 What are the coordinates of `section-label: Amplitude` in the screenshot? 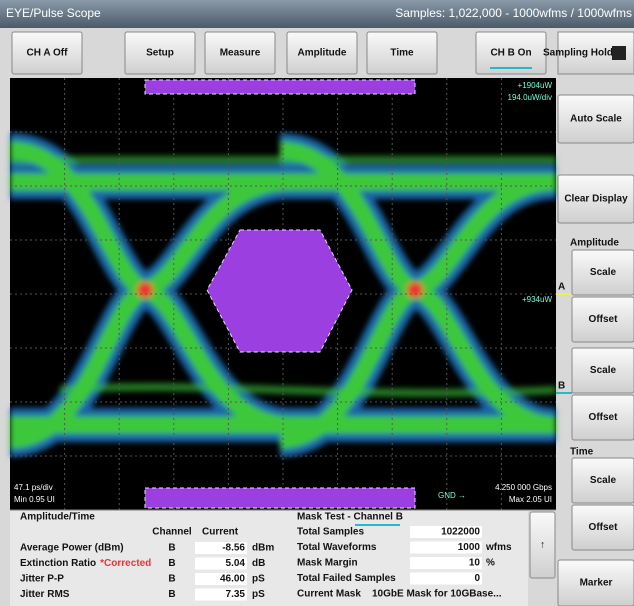 It's located at (594, 243).